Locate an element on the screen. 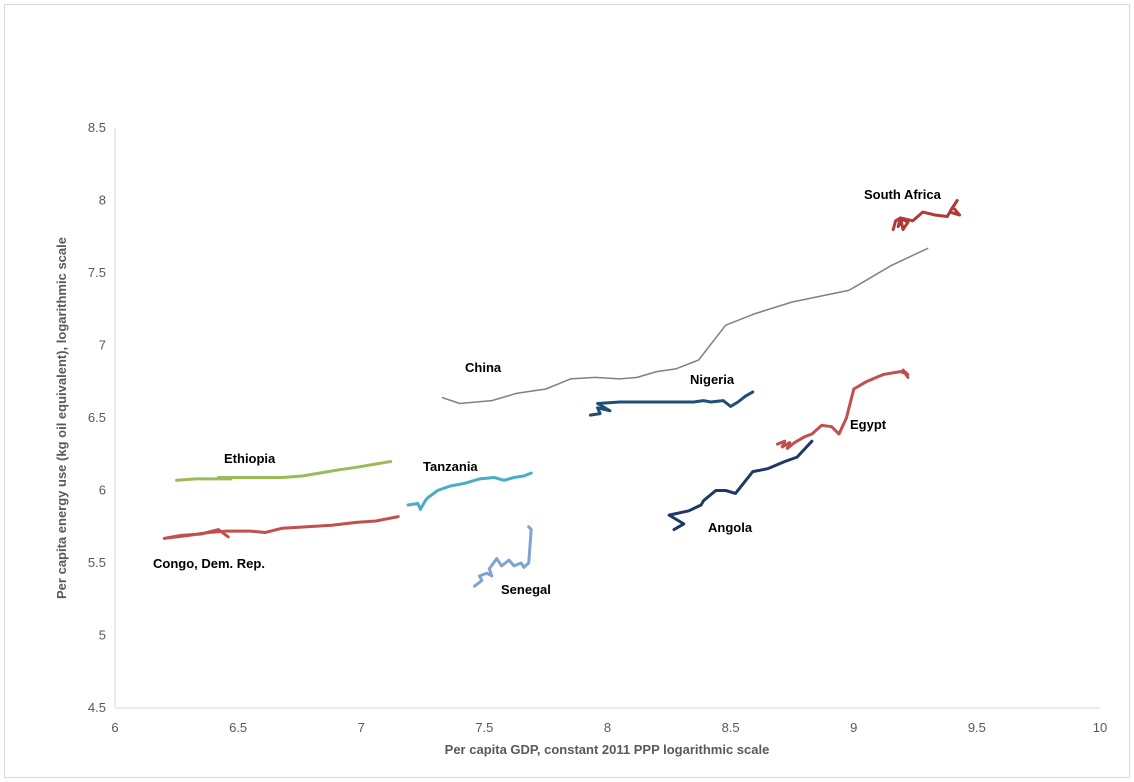 The image size is (1134, 782). y-tick-labels: 4.5 5 5.5 6 6.5 7 7.5 8 8.5 is located at coordinates (97, 417).